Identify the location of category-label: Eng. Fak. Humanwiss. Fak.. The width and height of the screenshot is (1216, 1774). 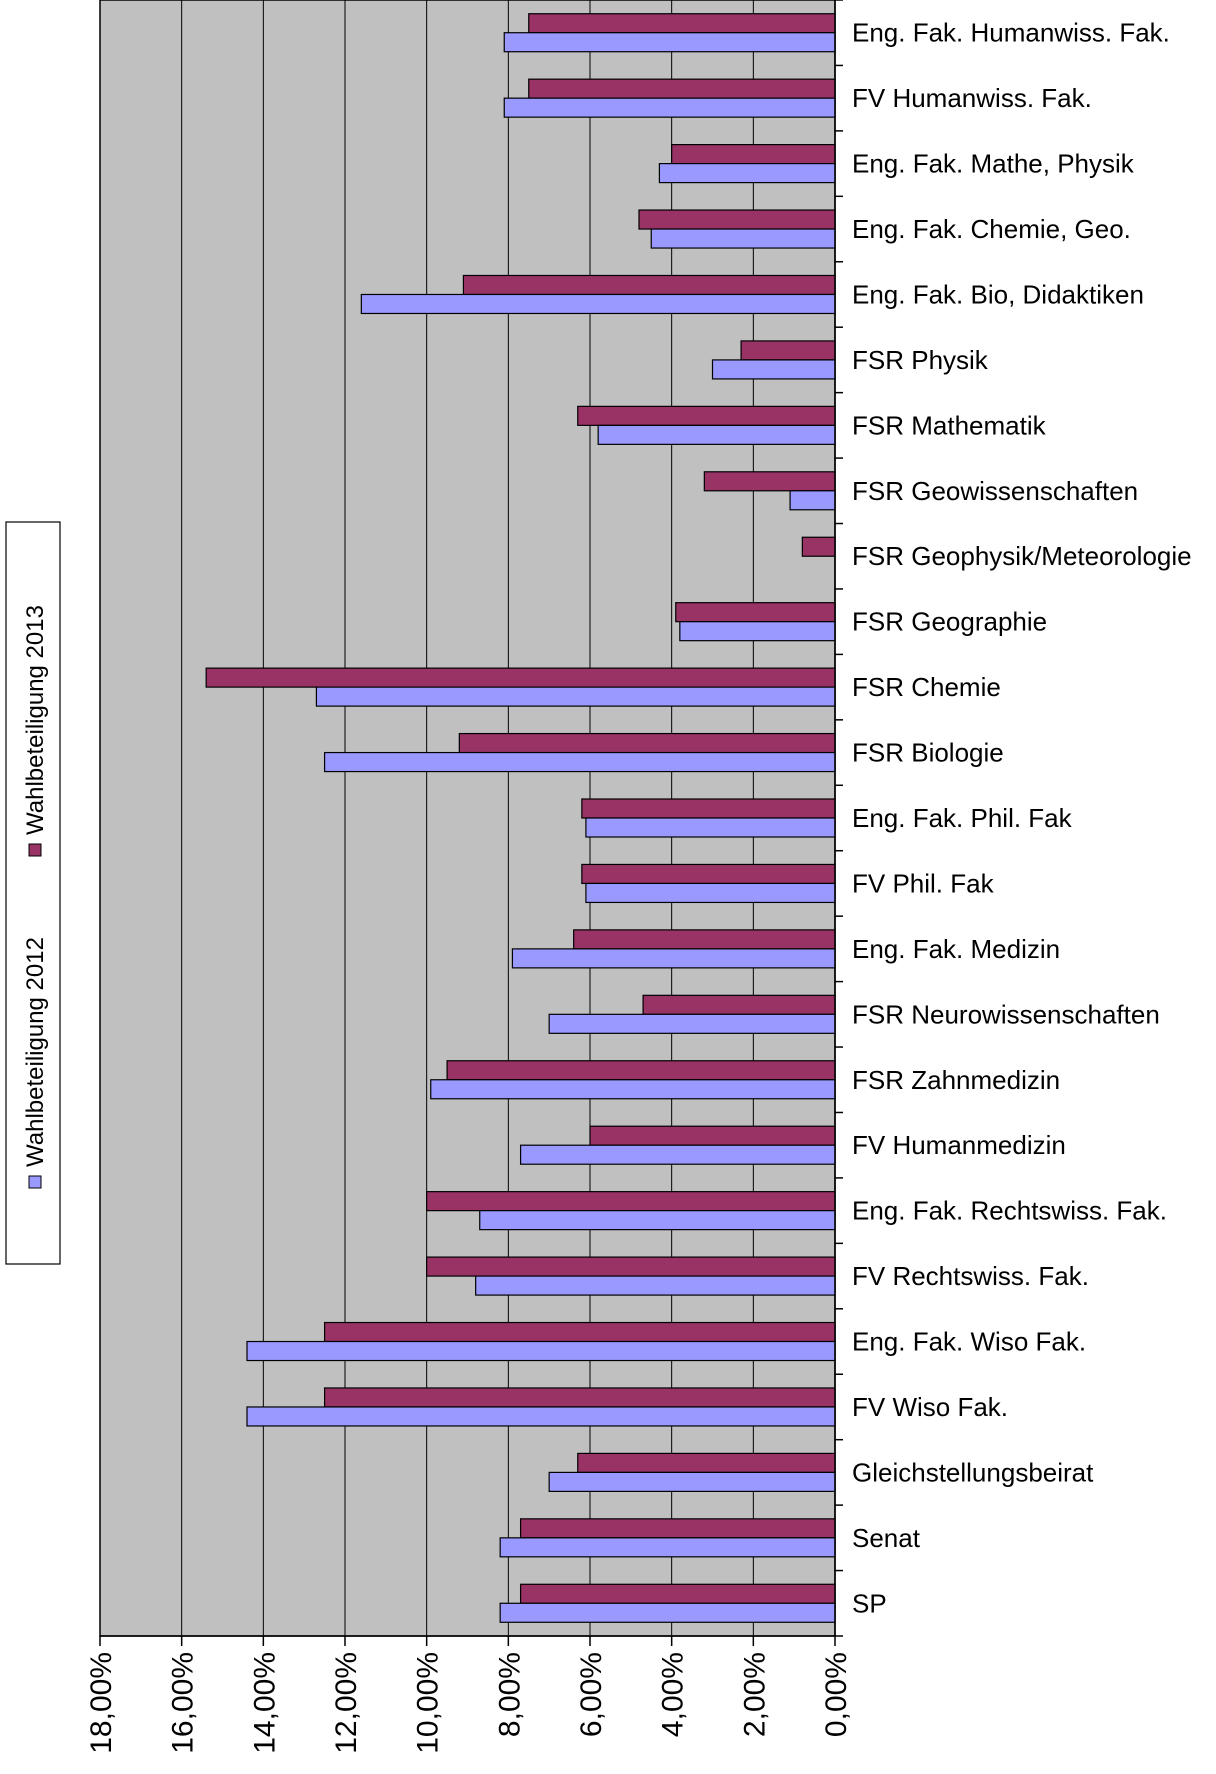
(1011, 33).